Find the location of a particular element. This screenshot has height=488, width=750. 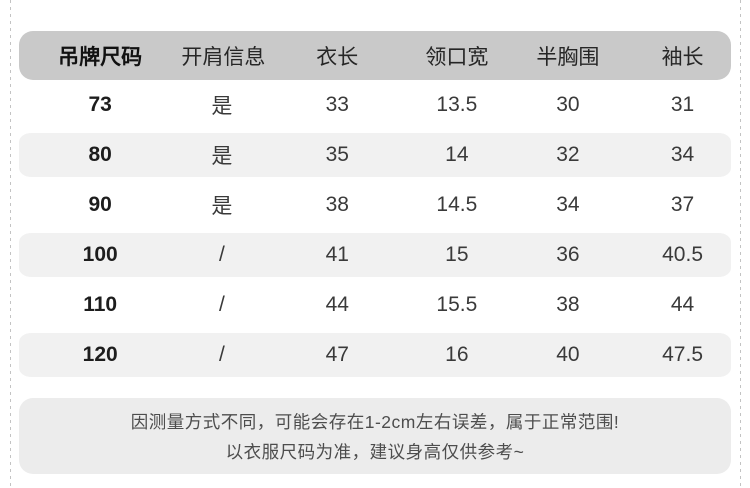

cell-length: 44 is located at coordinates (337, 304).